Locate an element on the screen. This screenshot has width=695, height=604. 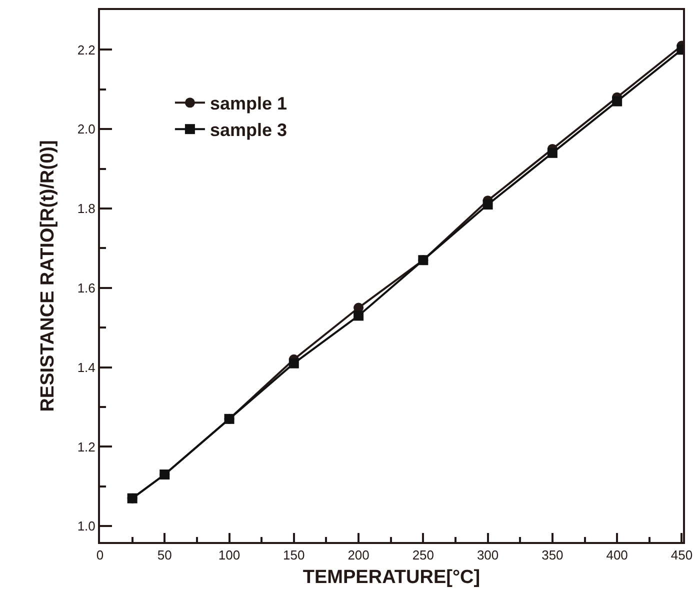
y-tick-label: 1.8 is located at coordinates (86, 208).